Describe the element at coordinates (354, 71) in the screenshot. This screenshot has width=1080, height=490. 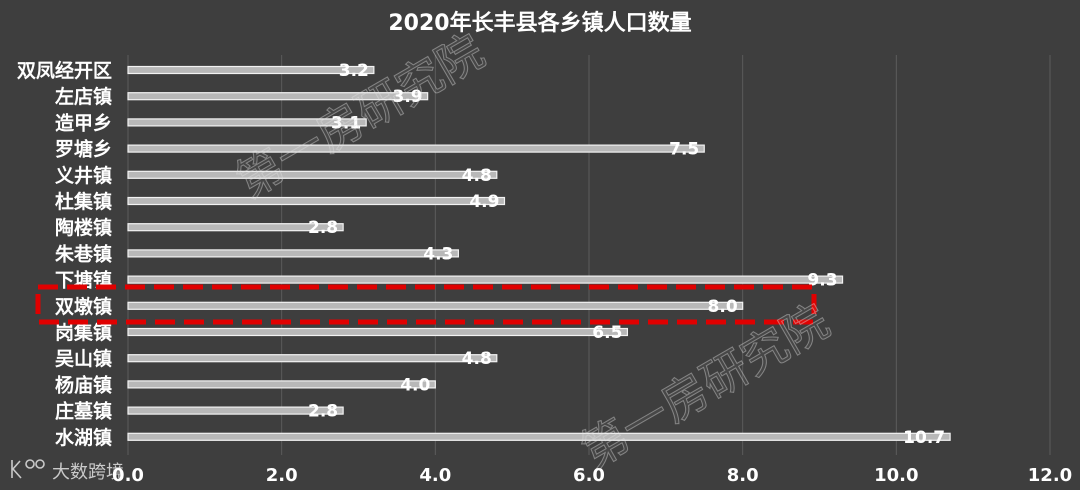
I see `data-label: 3.2` at that location.